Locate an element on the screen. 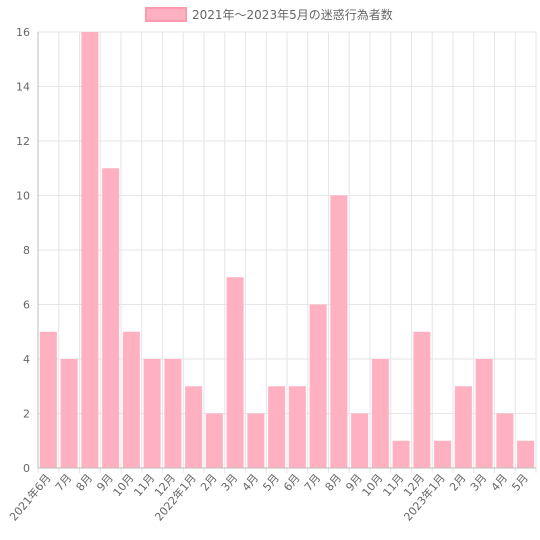 The image size is (540, 540). legend: 2021年～2023年5月の迷惑行為者数 is located at coordinates (269, 14).